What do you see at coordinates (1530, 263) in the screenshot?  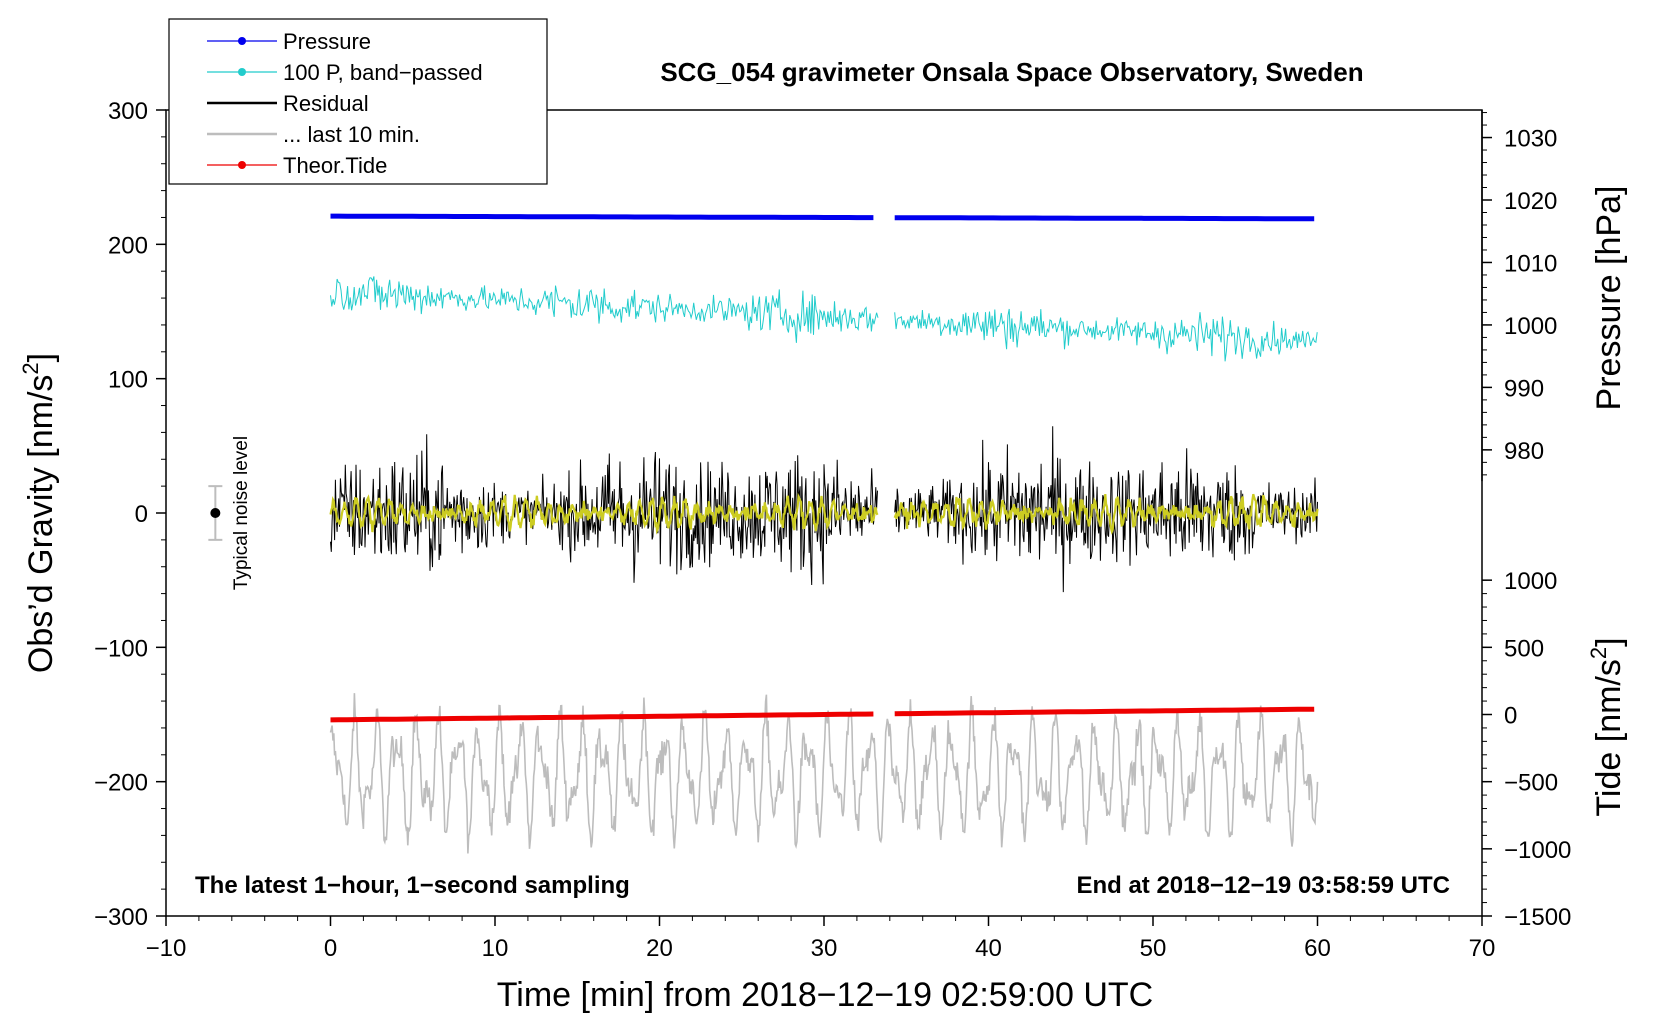 I see `pressure-tick-label: 1010` at bounding box center [1530, 263].